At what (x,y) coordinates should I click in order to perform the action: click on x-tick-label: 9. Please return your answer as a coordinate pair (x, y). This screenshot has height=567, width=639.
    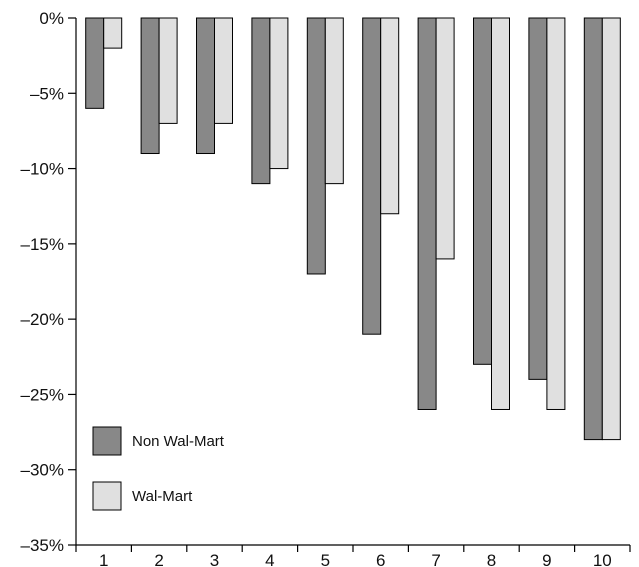
    Looking at the image, I should click on (546, 559).